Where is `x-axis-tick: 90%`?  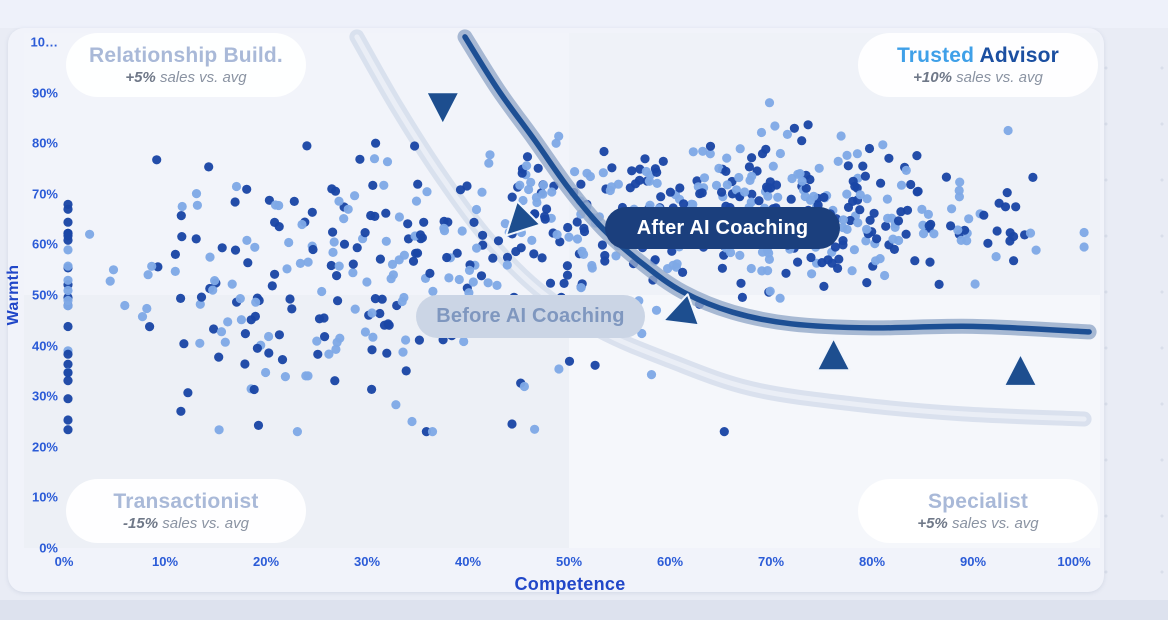
x-axis-tick: 90% is located at coordinates (973, 561).